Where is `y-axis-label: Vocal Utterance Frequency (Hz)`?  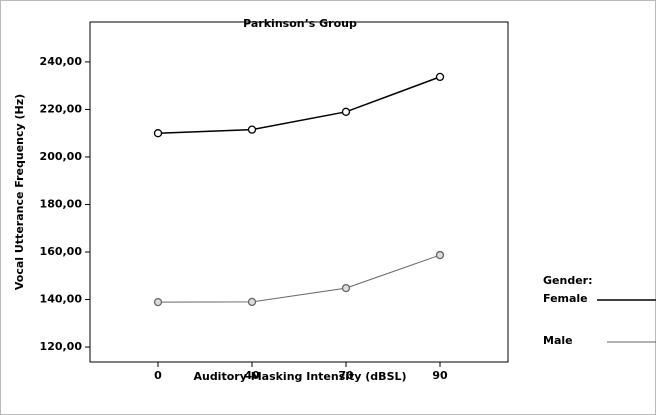 y-axis-label: Vocal Utterance Frequency (Hz) is located at coordinates (19, 192).